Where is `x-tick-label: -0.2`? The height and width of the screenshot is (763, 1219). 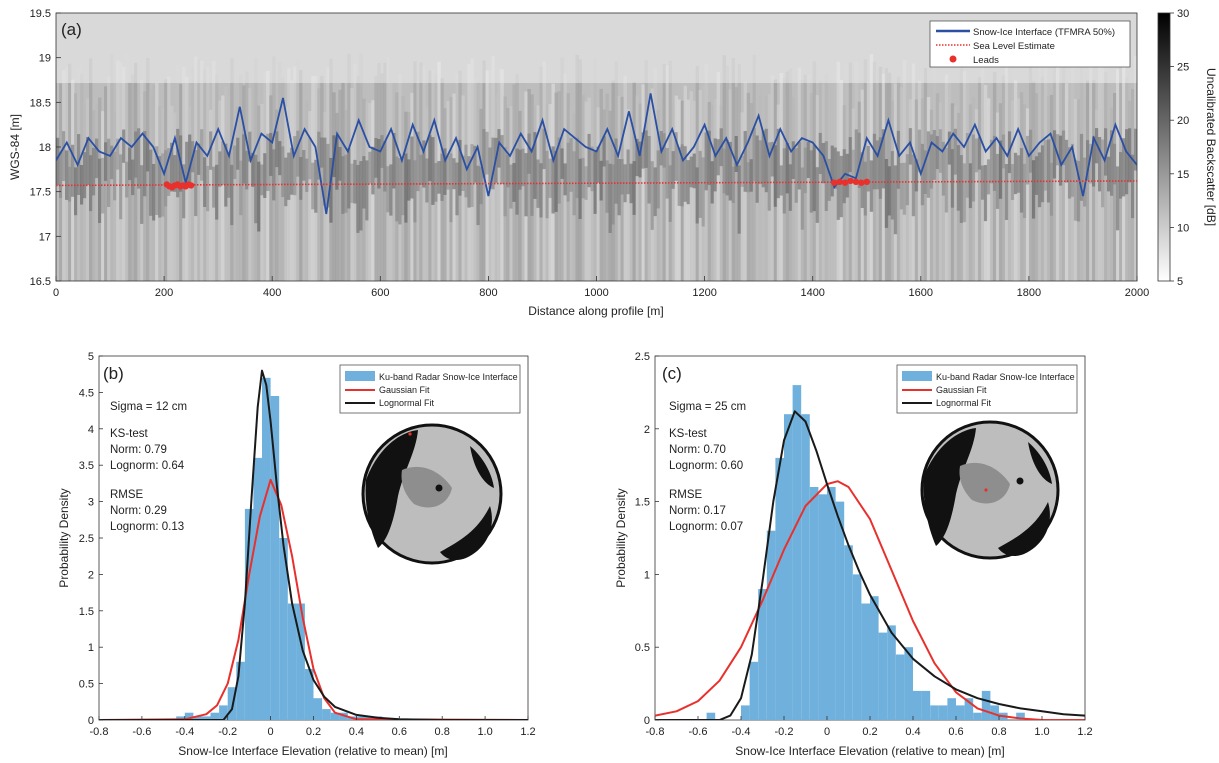
x-tick-label: -0.2 is located at coordinates (227, 732).